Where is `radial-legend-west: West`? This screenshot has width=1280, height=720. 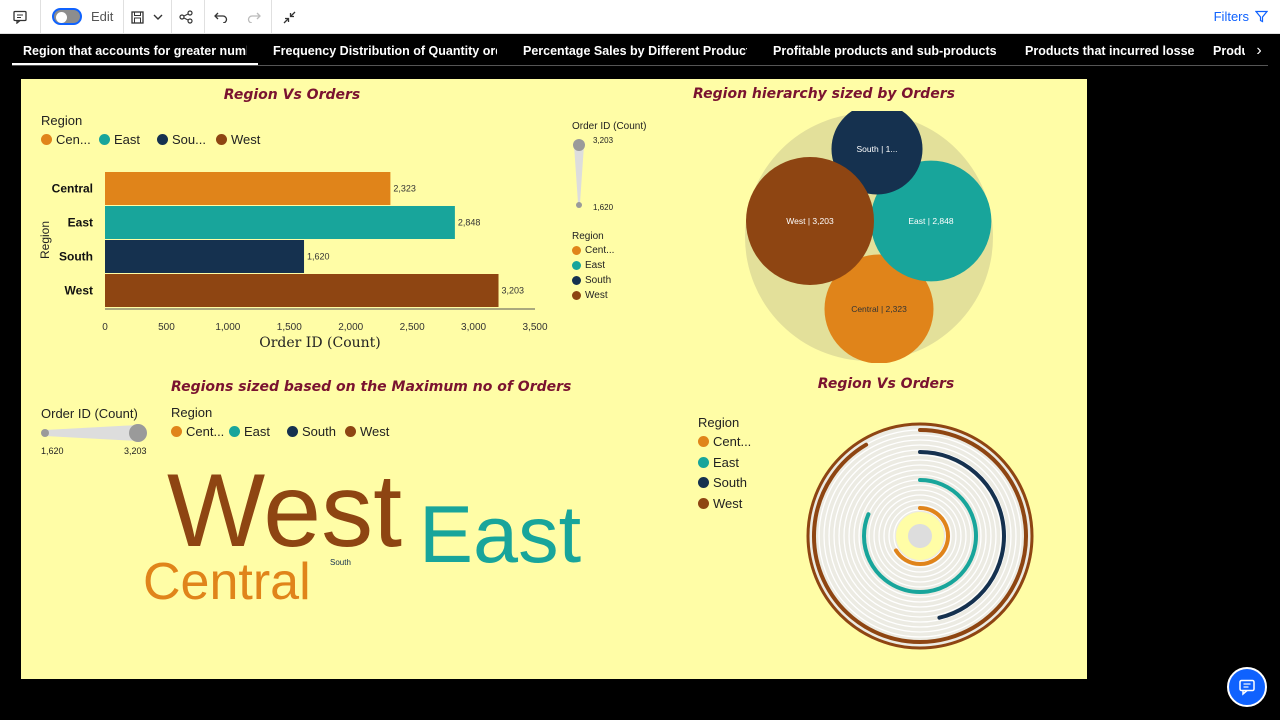
radial-legend-west: West is located at coordinates (720, 503).